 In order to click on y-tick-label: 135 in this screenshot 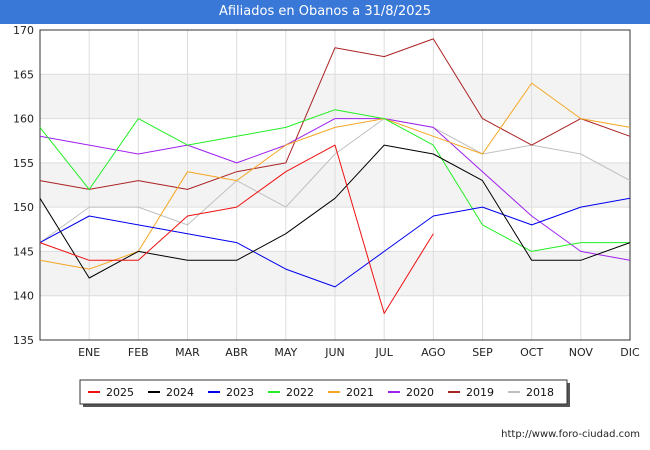, I will do `click(23, 340)`.